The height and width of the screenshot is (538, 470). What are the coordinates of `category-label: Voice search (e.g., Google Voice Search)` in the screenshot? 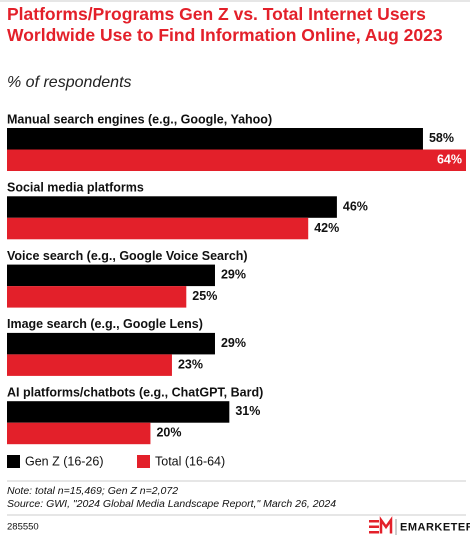 It's located at (127, 256).